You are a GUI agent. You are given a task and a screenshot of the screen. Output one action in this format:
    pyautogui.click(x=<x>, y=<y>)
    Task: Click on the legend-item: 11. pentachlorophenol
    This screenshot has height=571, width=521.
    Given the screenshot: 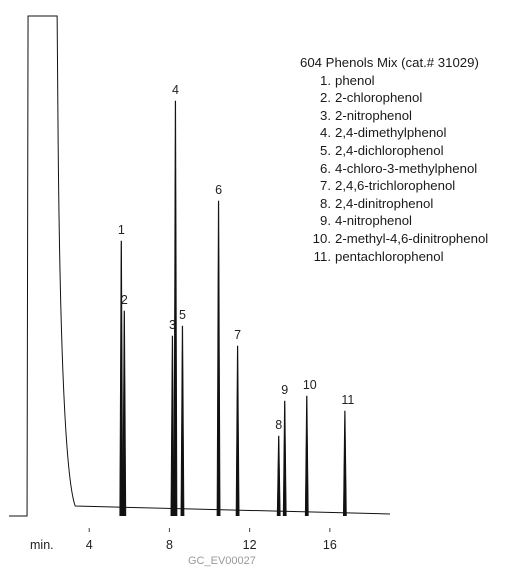 What is the action you would take?
    pyautogui.click(x=394, y=257)
    